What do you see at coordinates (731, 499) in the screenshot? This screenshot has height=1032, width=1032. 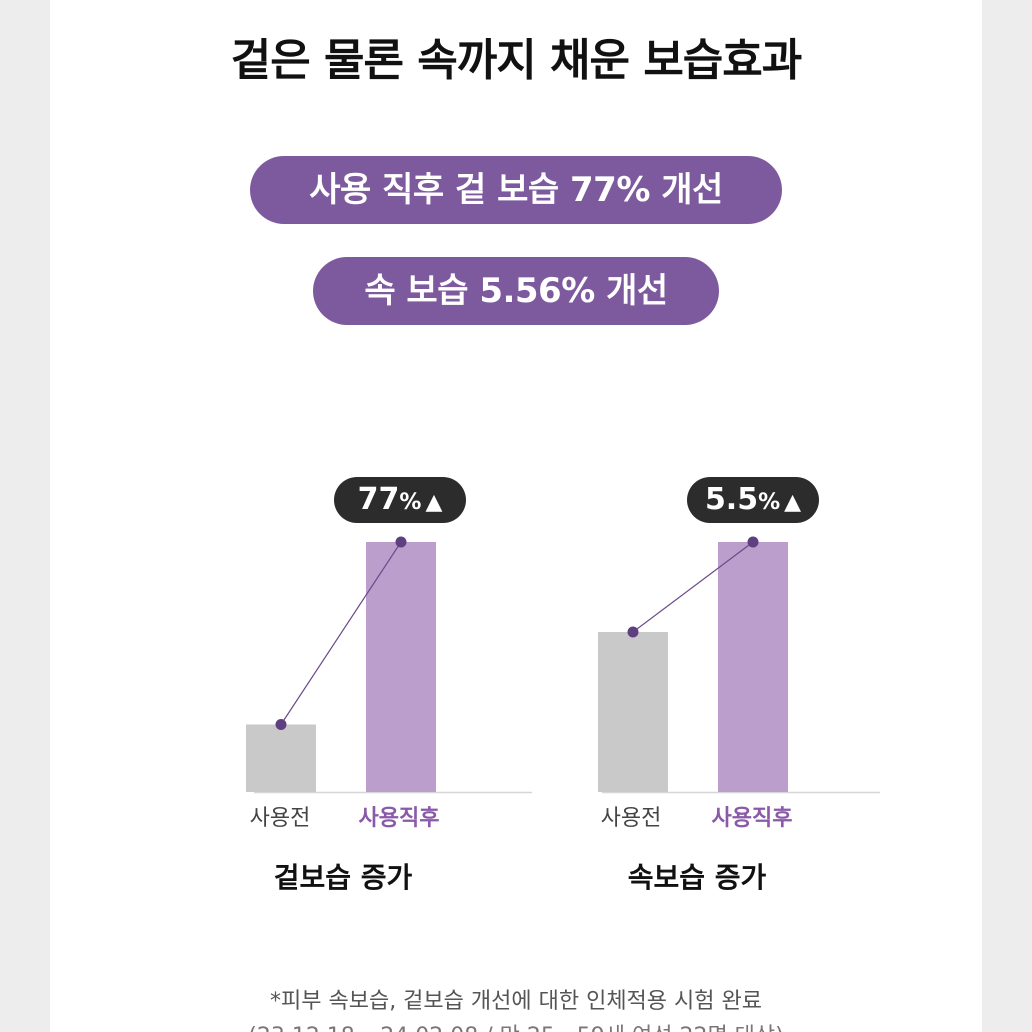 I see `inner-increase-value: 5.5` at bounding box center [731, 499].